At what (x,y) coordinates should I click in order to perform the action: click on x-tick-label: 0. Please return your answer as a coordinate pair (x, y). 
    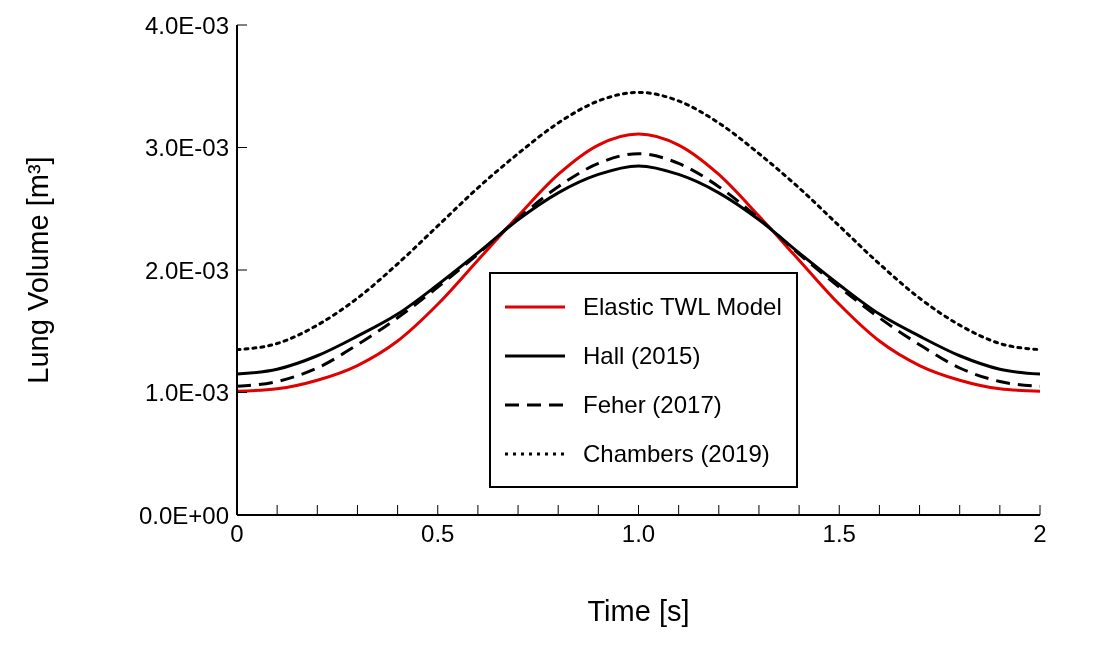
    Looking at the image, I should click on (237, 534).